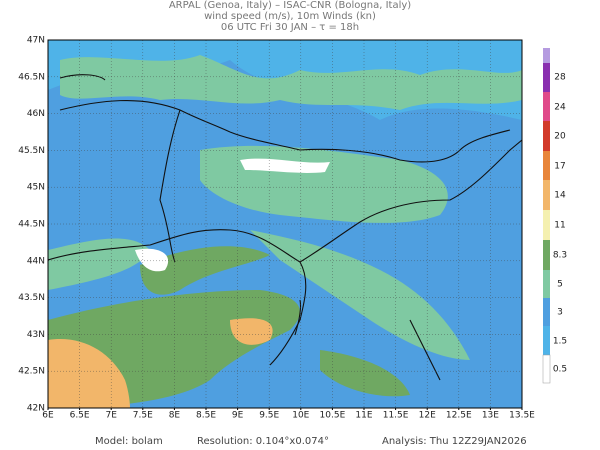 The image size is (600, 450). I want to click on y-tick-label: 46.5N, so click(31, 77).